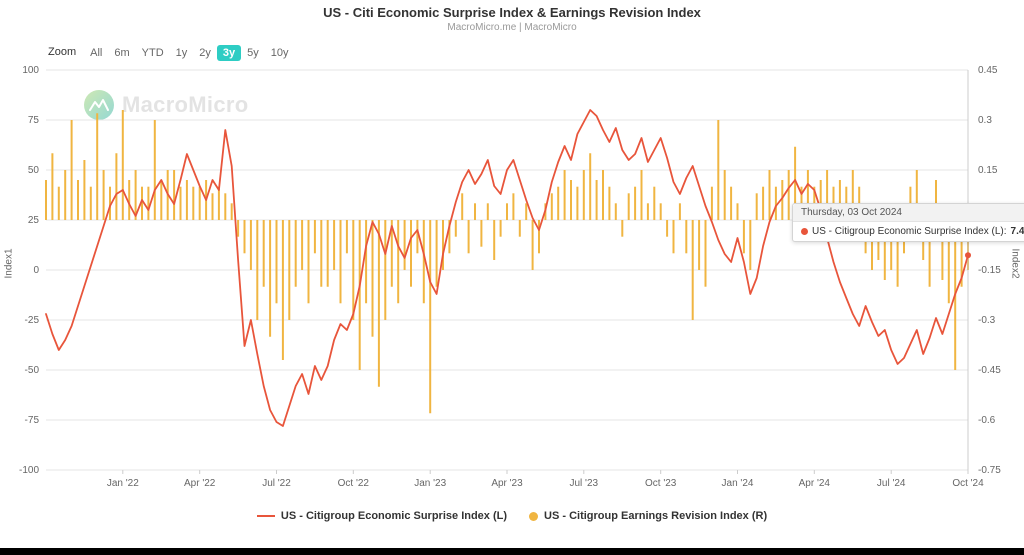 Image resolution: width=1024 pixels, height=555 pixels. I want to click on macromicro-logo-icon, so click(99, 105).